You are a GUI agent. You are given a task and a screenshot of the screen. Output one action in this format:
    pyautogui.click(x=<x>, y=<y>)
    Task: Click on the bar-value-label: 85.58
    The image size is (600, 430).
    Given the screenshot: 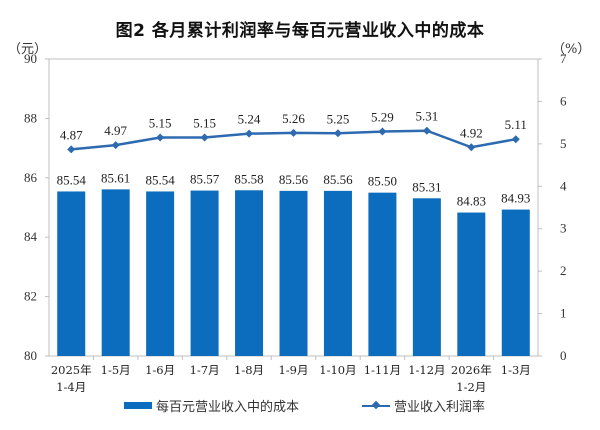 What is the action you would take?
    pyautogui.click(x=248, y=178)
    